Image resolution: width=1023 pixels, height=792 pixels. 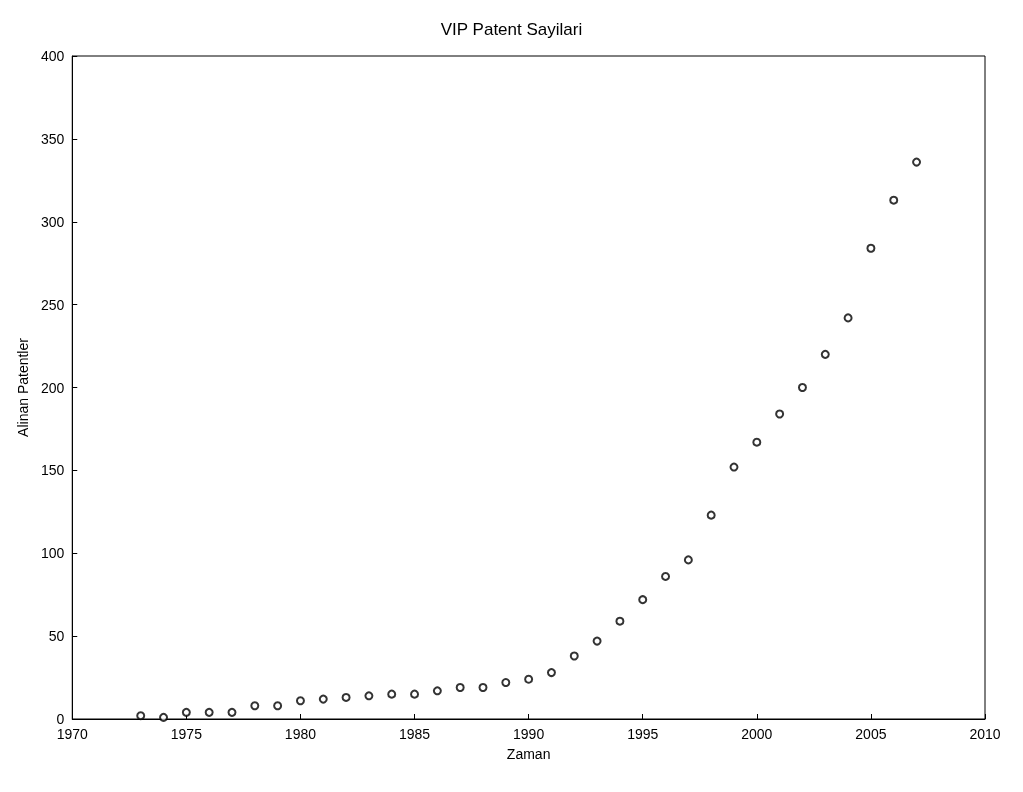 What do you see at coordinates (529, 734) in the screenshot?
I see `x-tick-label: 1990` at bounding box center [529, 734].